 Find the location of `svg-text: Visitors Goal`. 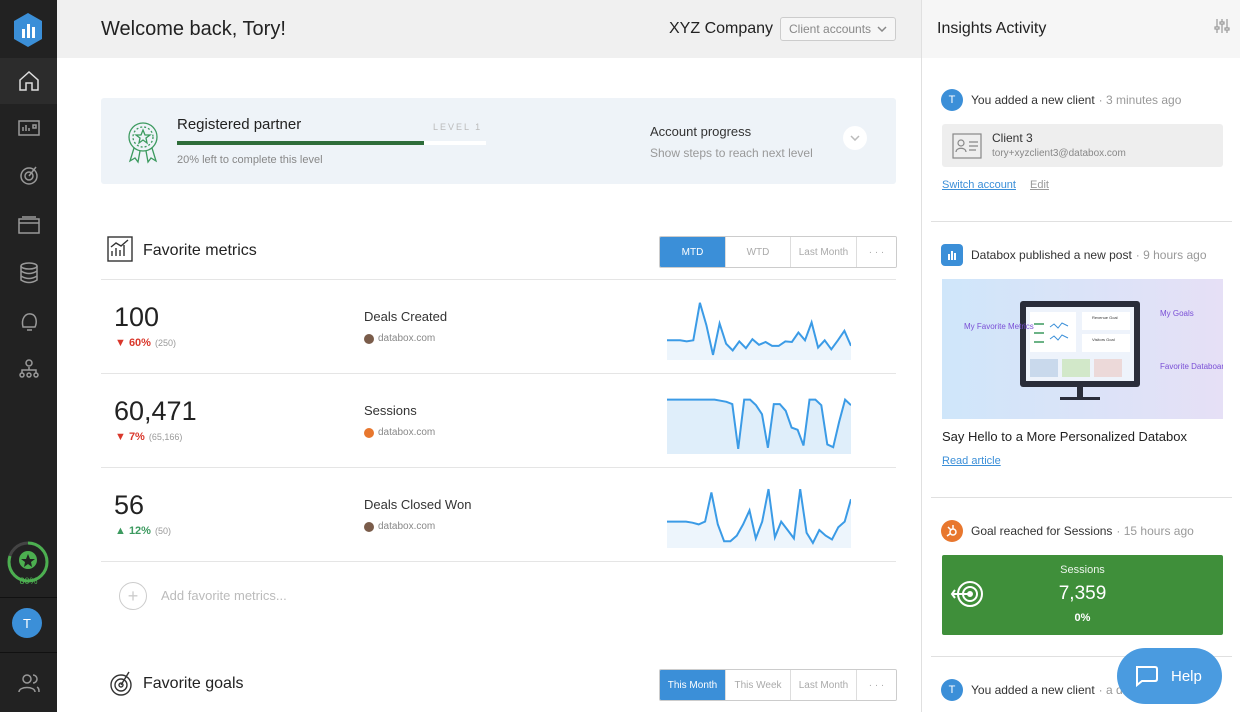

svg-text: Visitors Goal is located at coordinates (1103, 339).